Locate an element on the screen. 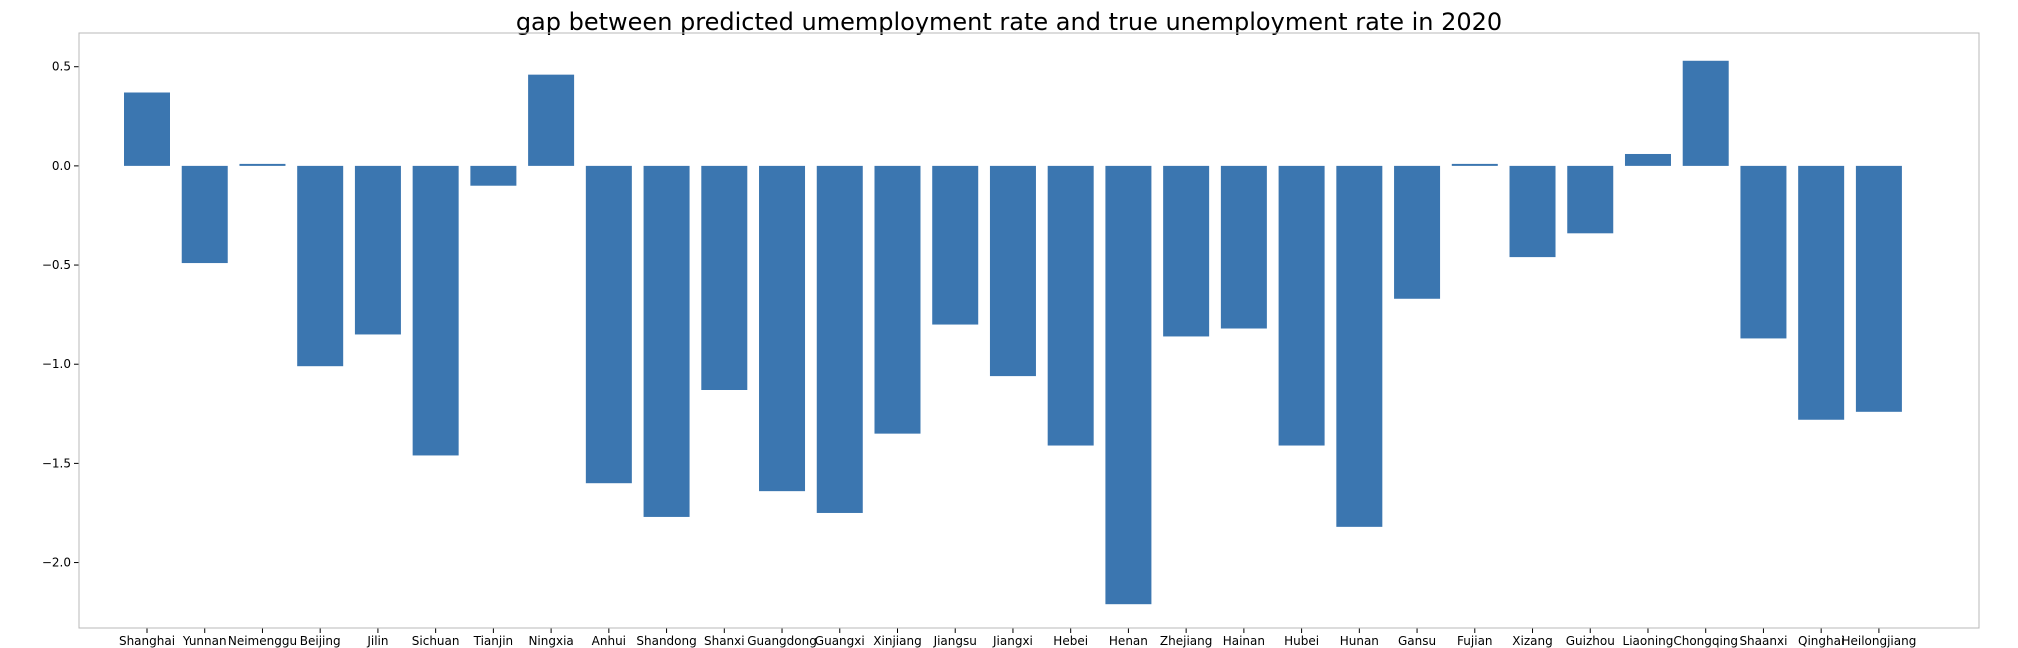  x-tick-label: Neimenggu is located at coordinates (262, 641).